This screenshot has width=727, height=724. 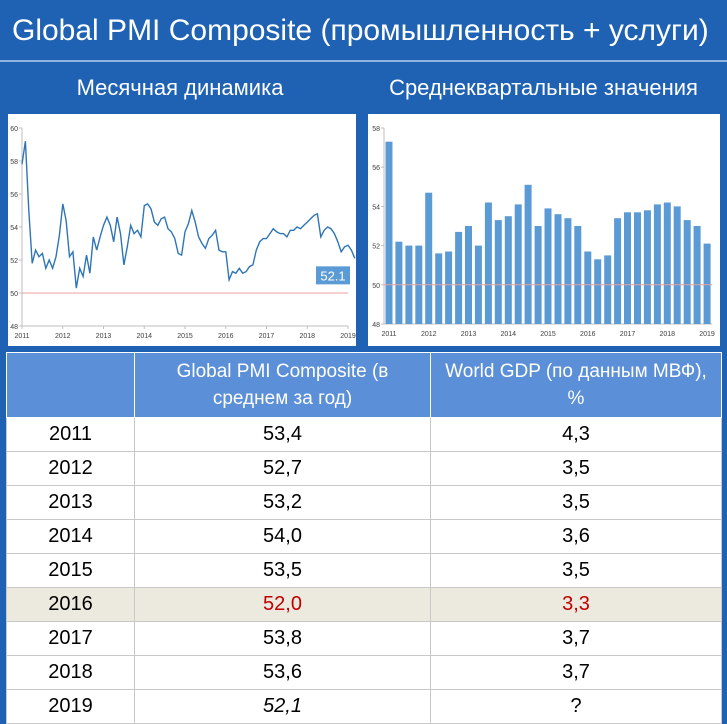 What do you see at coordinates (70, 706) in the screenshot?
I see `year-cell: 2019` at bounding box center [70, 706].